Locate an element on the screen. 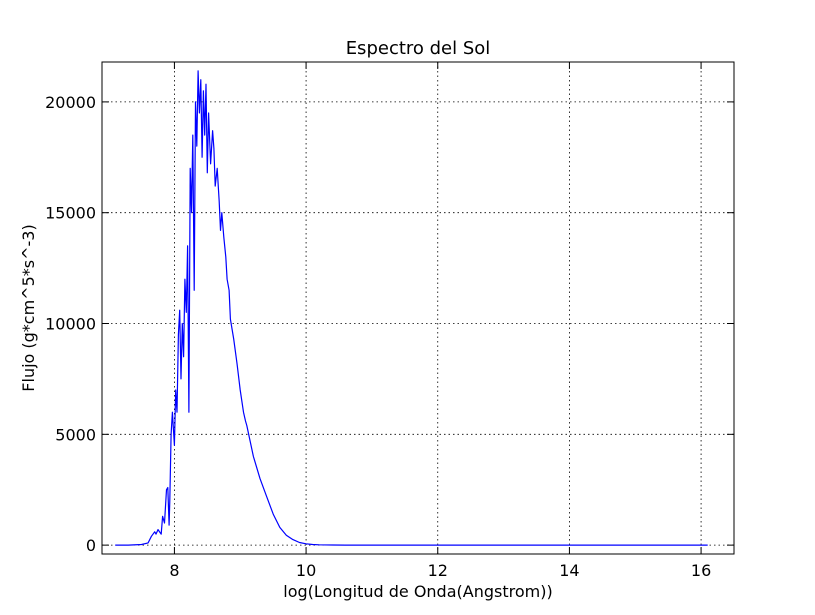  x-tick-label: 14 is located at coordinates (569, 570).